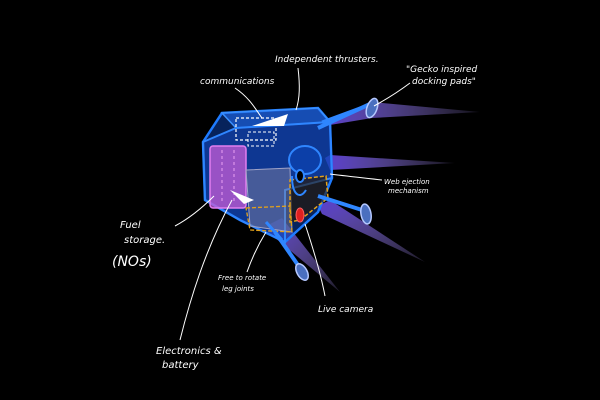 This screenshot has width=600, height=400. What do you see at coordinates (345, 310) in the screenshot?
I see `label-live-camera: Live camera` at bounding box center [345, 310].